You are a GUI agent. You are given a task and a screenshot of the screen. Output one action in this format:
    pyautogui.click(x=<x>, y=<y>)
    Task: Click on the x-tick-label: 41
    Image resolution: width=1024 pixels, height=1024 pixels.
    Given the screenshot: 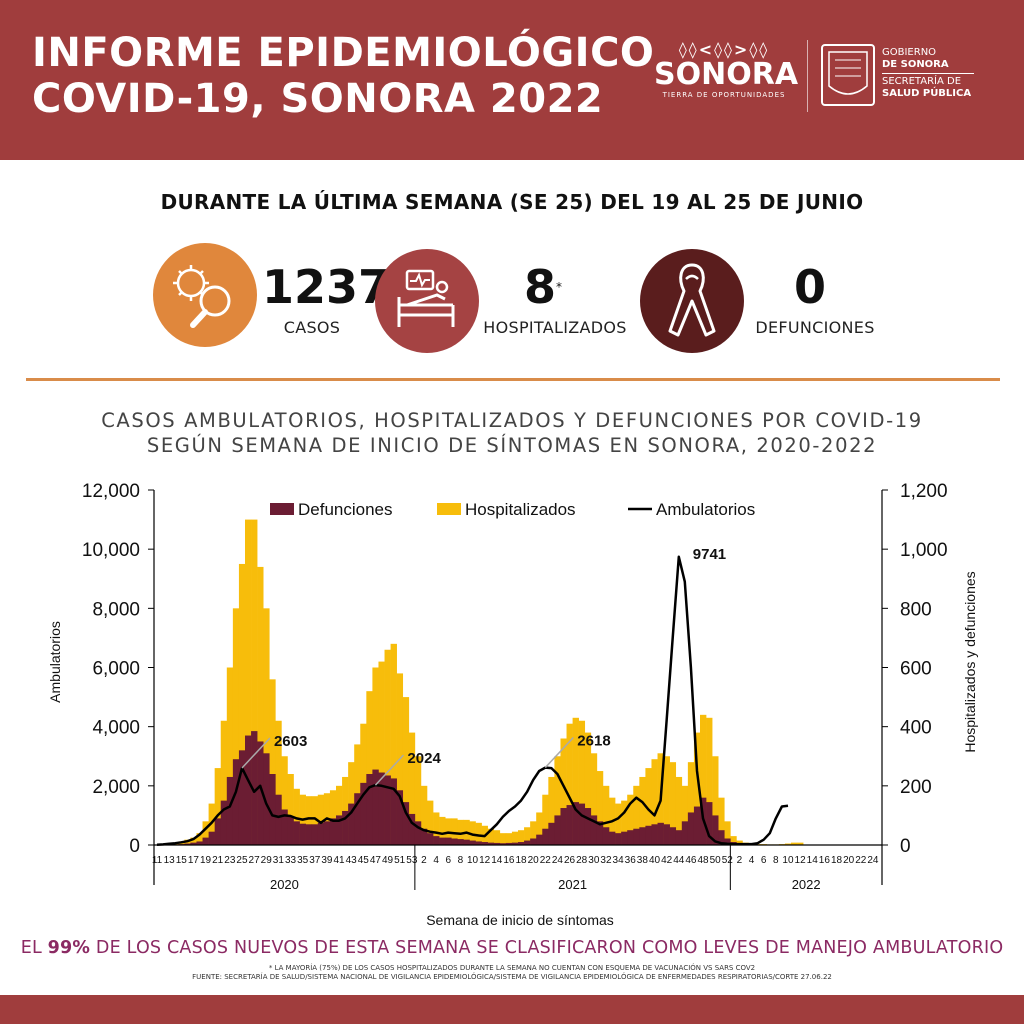 What is the action you would take?
    pyautogui.click(x=339, y=860)
    